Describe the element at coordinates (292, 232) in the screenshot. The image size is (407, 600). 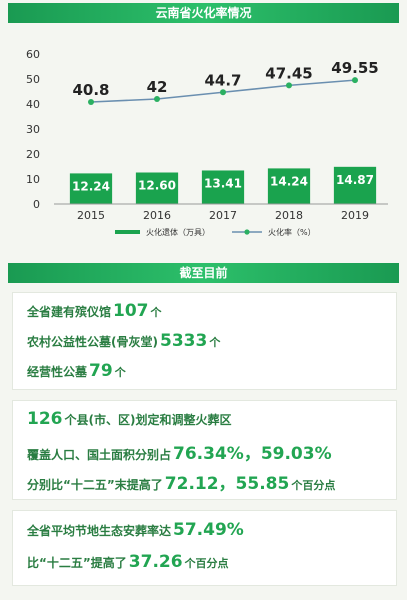
I see `legend-line-label: 火化率（%）` at that location.